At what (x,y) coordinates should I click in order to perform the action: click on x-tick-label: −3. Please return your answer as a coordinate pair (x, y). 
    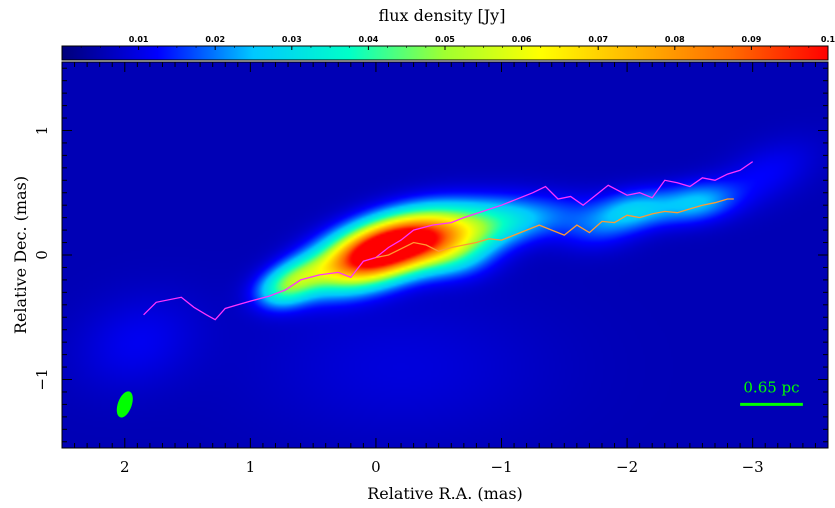
    Looking at the image, I should click on (753, 467).